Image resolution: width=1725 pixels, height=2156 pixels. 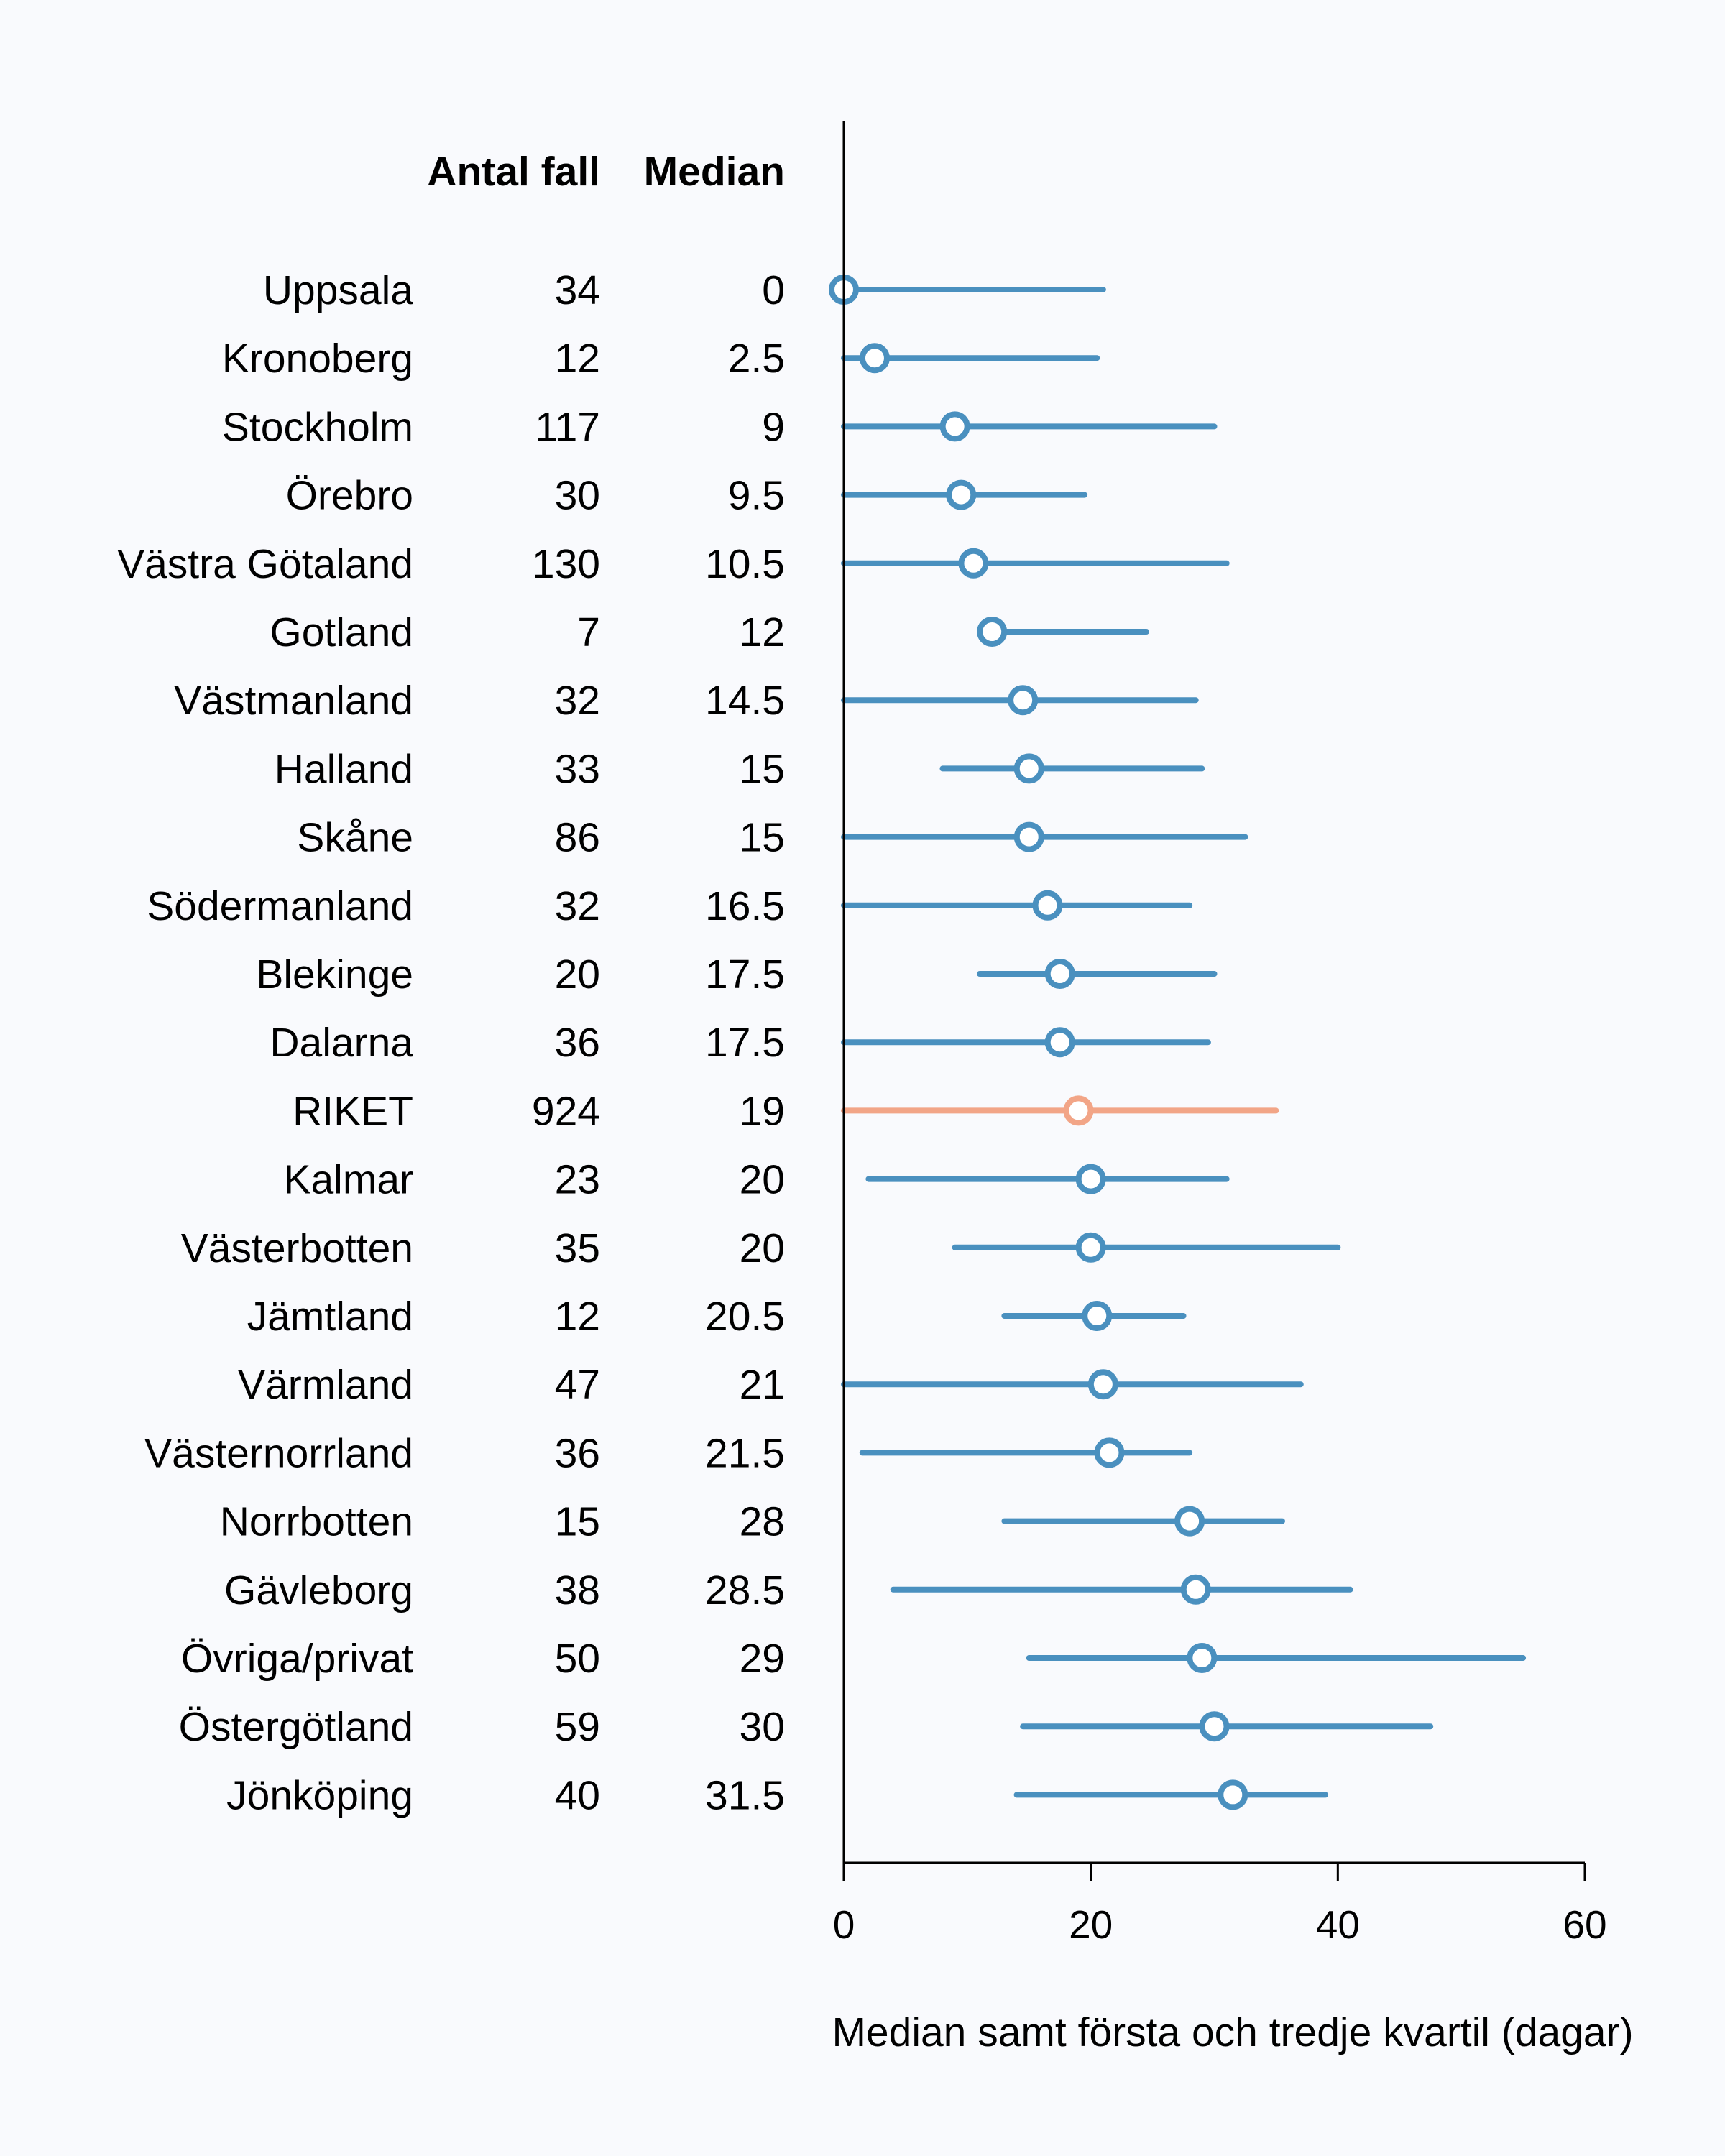 What do you see at coordinates (278, 1453) in the screenshot?
I see `row-name-label: Västernorrland` at bounding box center [278, 1453].